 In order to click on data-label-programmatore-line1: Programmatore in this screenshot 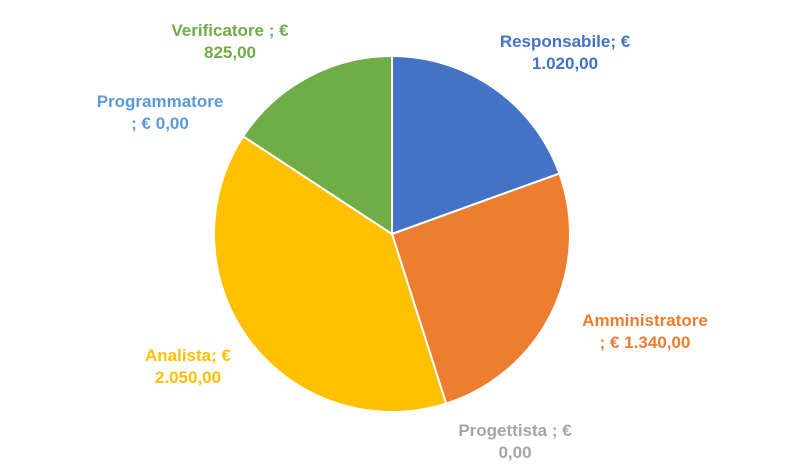, I will do `click(160, 101)`.